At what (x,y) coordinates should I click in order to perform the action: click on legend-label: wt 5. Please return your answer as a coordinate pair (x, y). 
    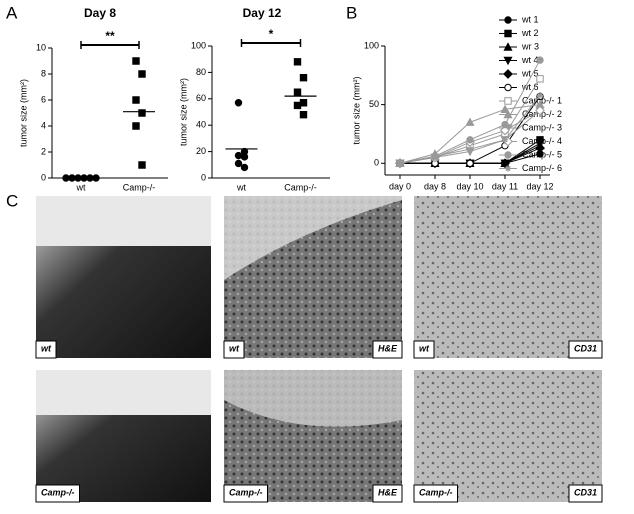
    Looking at the image, I should click on (530, 73).